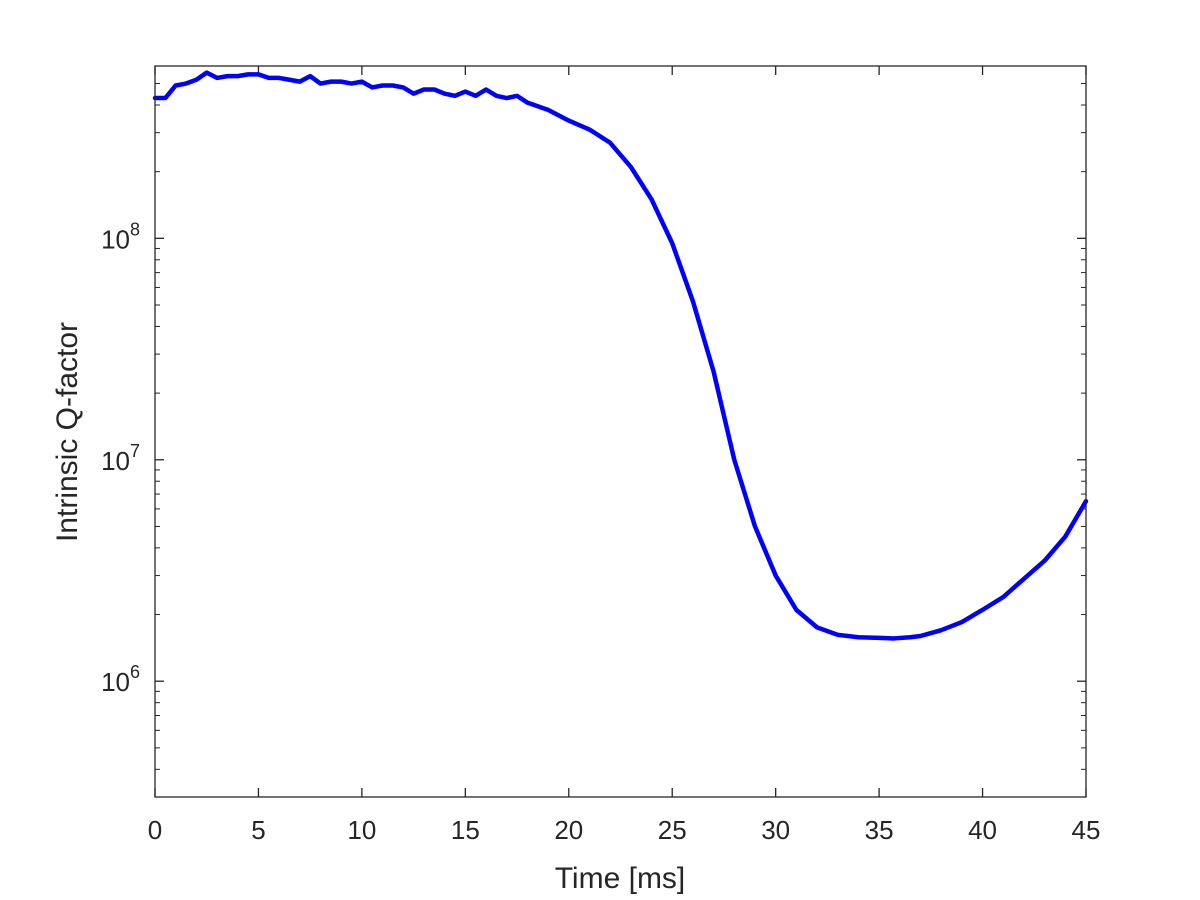 This screenshot has width=1200, height=900. Describe the element at coordinates (982, 830) in the screenshot. I see `x-tick-label: 40` at that location.